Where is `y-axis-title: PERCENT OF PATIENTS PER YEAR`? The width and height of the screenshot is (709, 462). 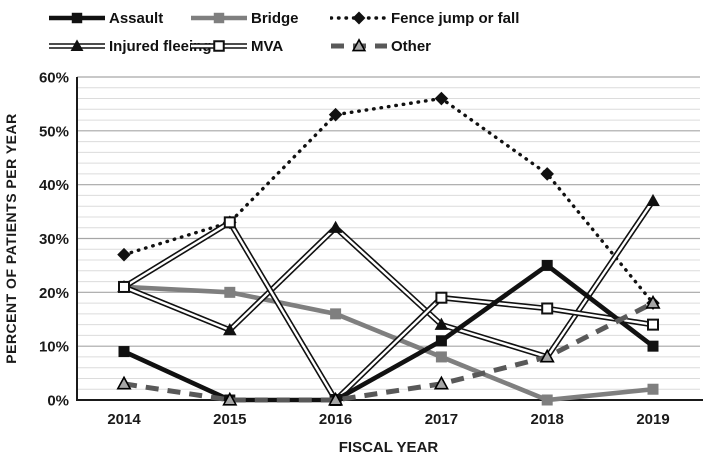 y-axis-title: PERCENT OF PATIENTS PER YEAR is located at coordinates (11, 238).